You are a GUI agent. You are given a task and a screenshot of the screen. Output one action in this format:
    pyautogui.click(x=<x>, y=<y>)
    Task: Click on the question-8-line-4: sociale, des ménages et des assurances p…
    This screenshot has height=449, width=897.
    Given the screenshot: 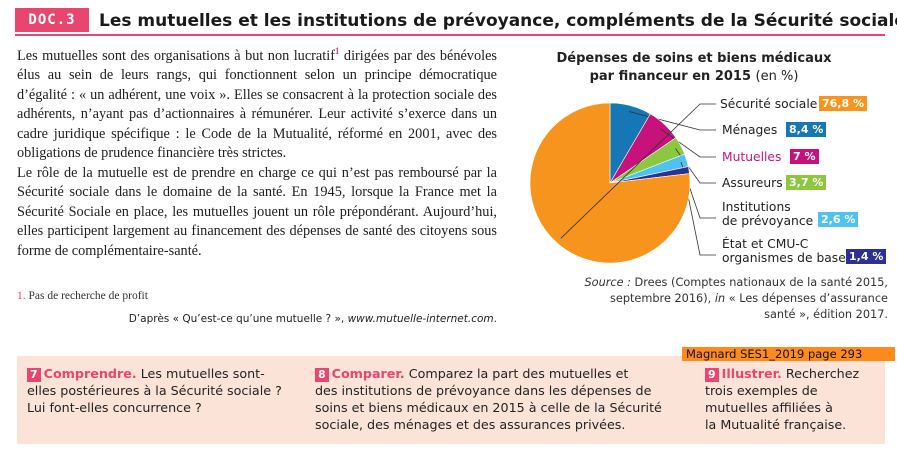 What is the action you would take?
    pyautogui.click(x=470, y=424)
    